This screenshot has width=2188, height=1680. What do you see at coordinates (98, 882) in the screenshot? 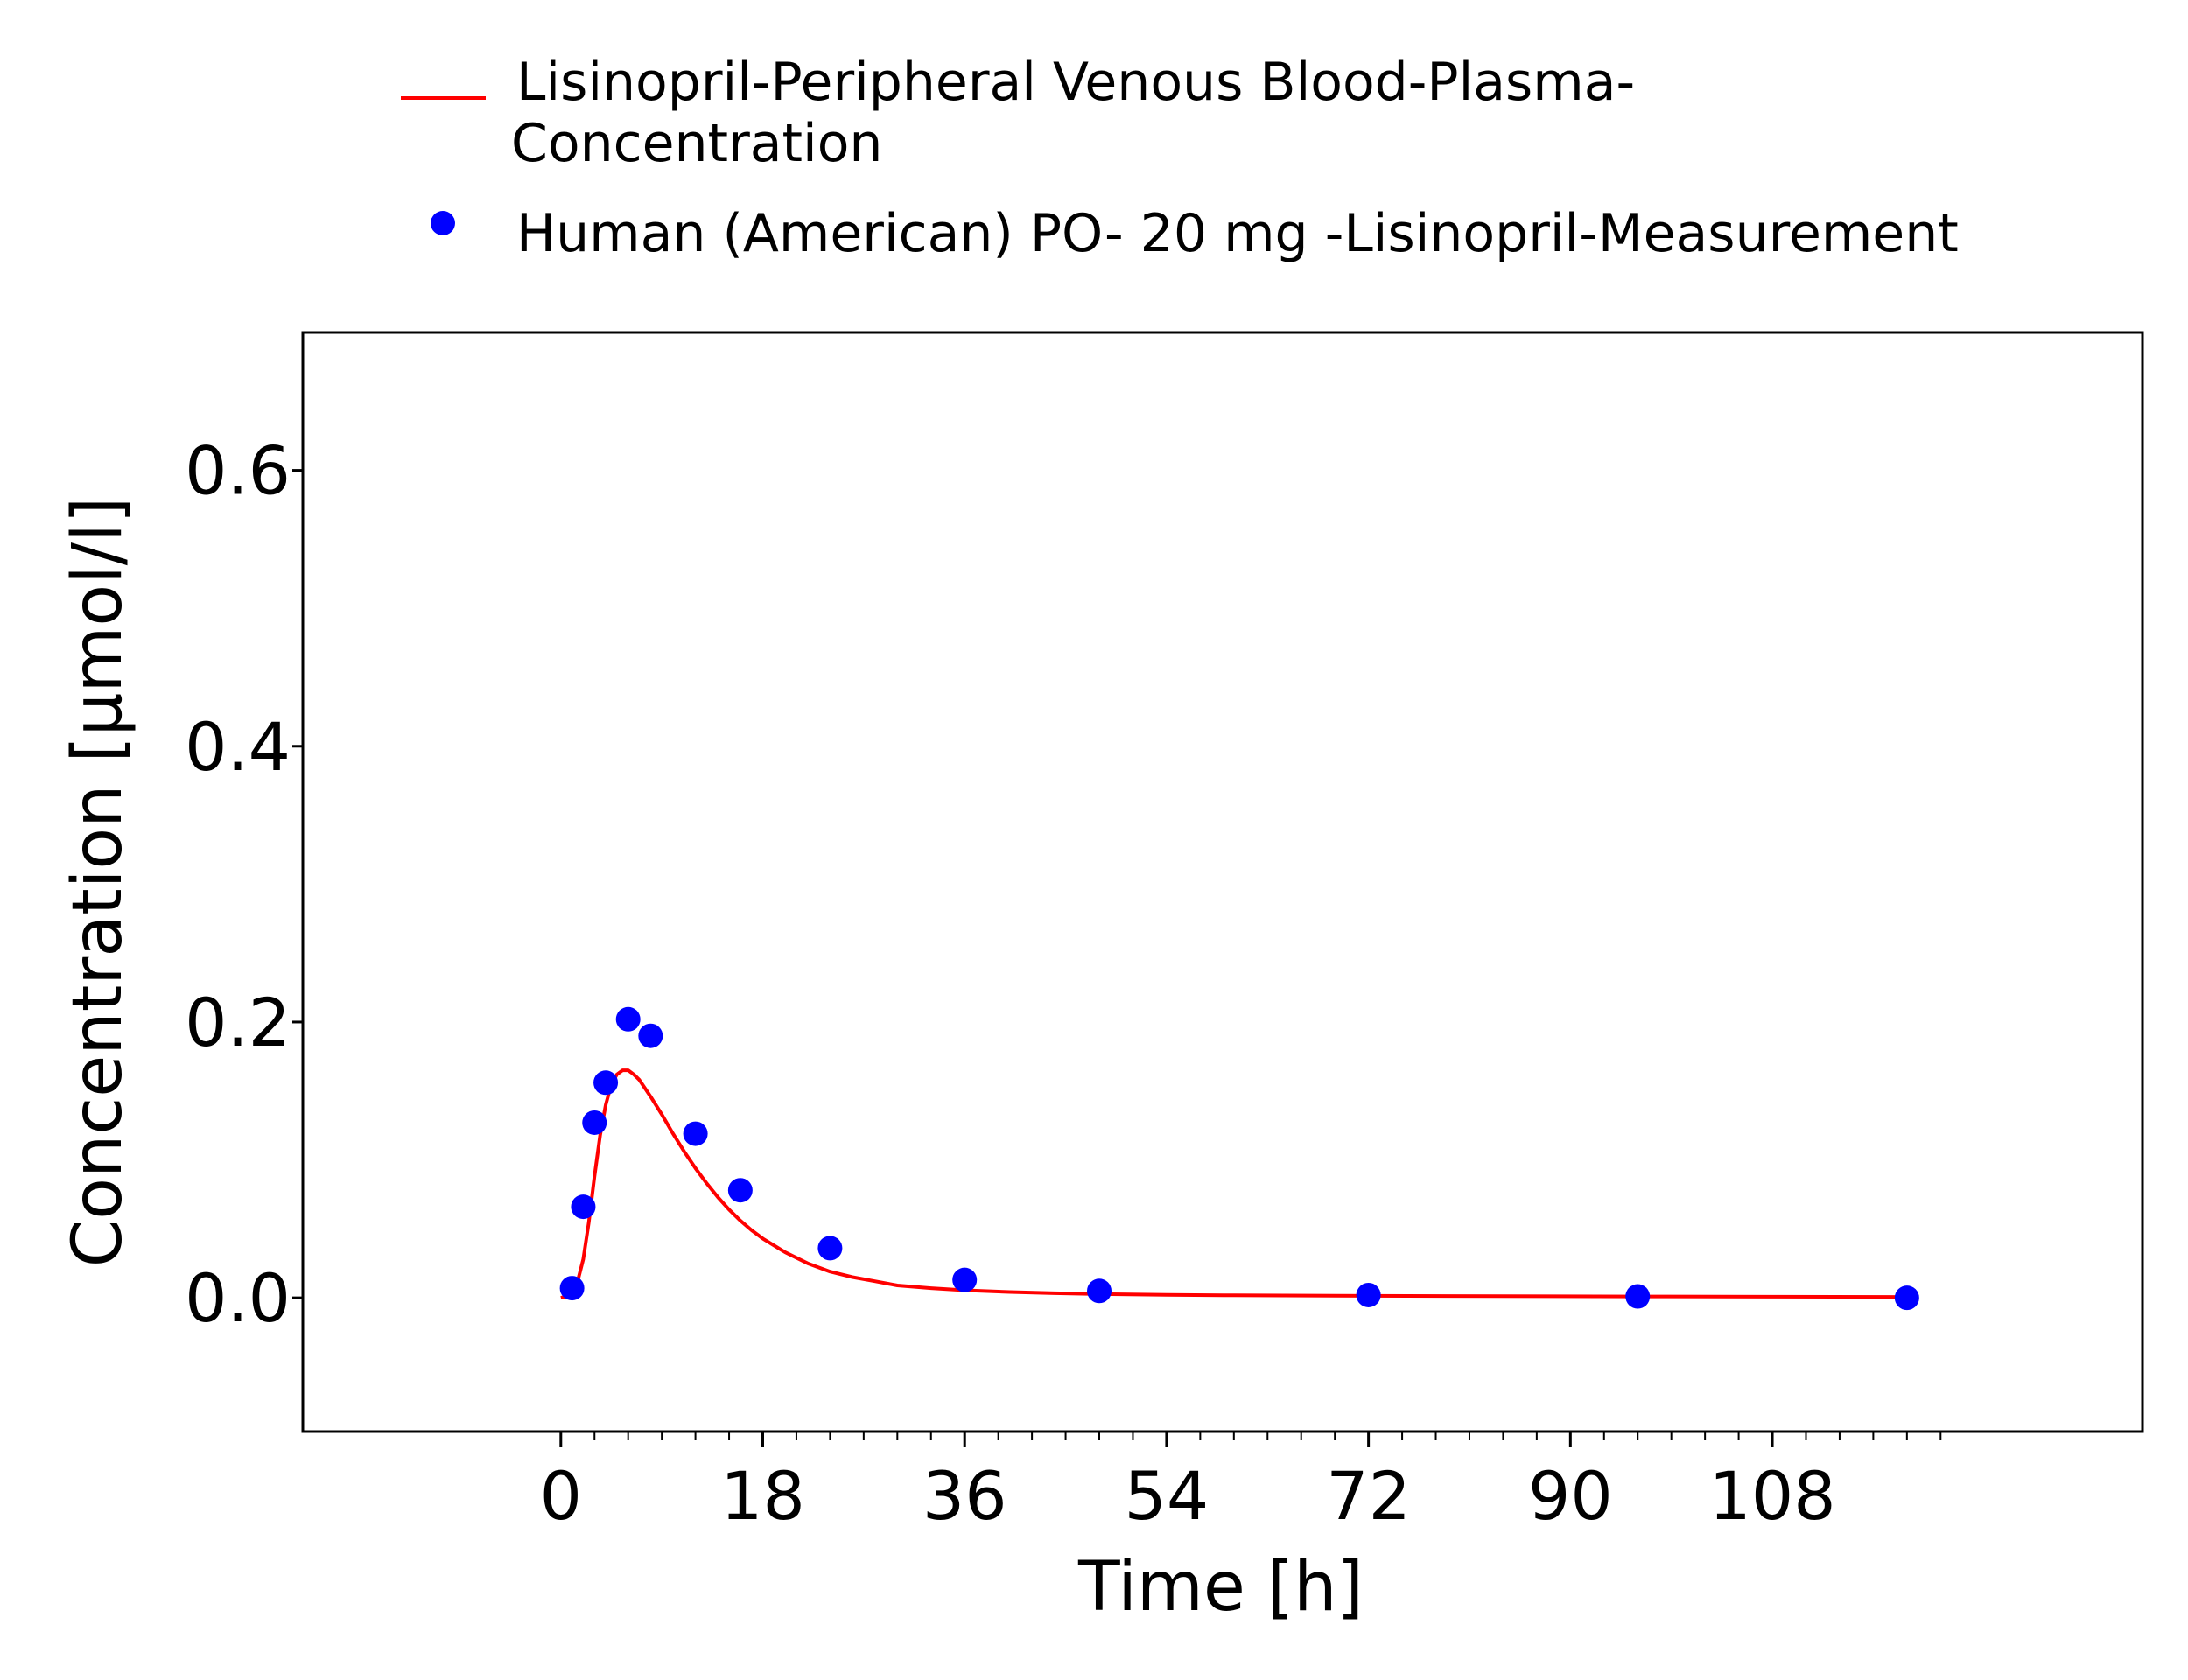
I see `y-axis-title: Concentration [µmol/l]` at bounding box center [98, 882].